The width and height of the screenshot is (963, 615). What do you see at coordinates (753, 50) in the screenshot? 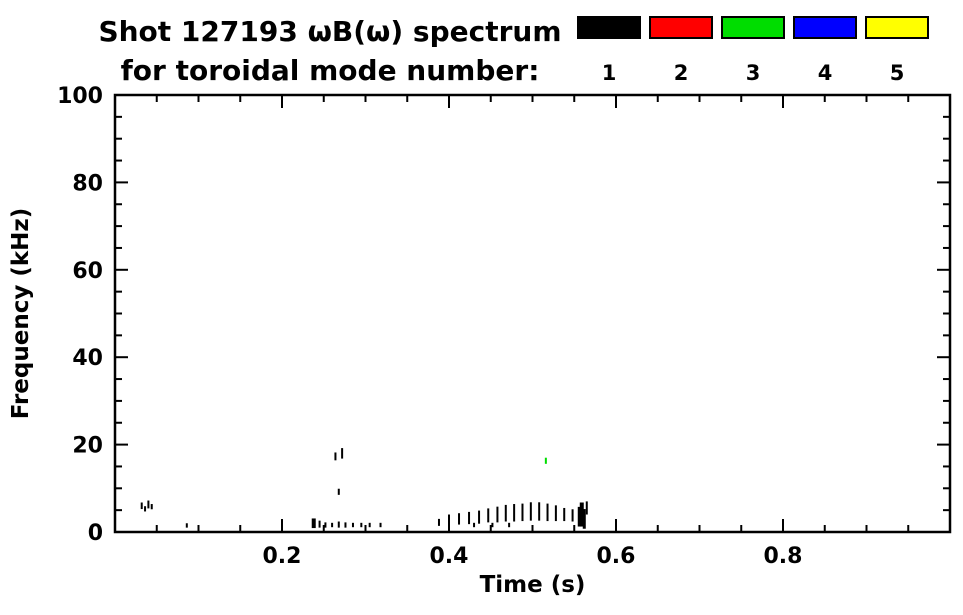
I see `legend: 1 2 3 4 5` at bounding box center [753, 50].